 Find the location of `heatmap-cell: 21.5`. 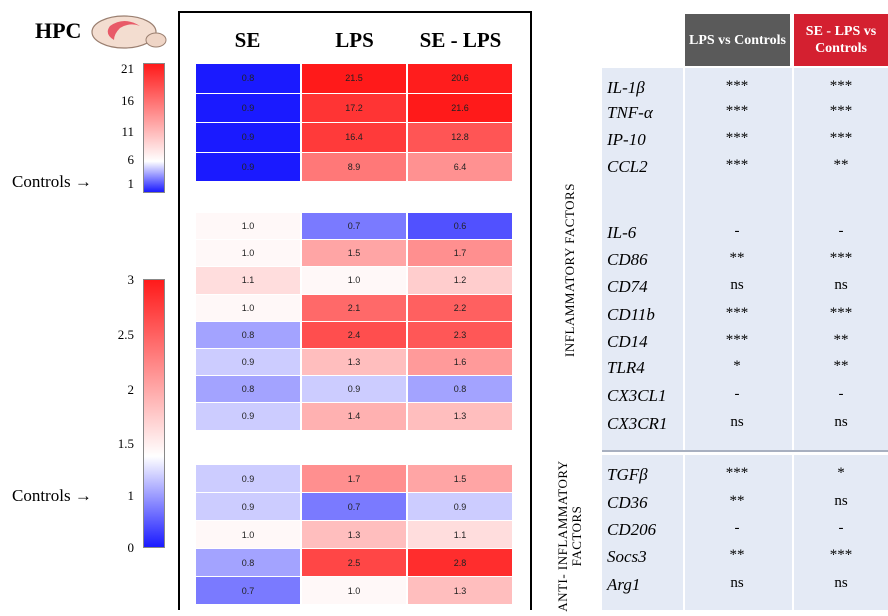

heatmap-cell: 21.5 is located at coordinates (354, 78).